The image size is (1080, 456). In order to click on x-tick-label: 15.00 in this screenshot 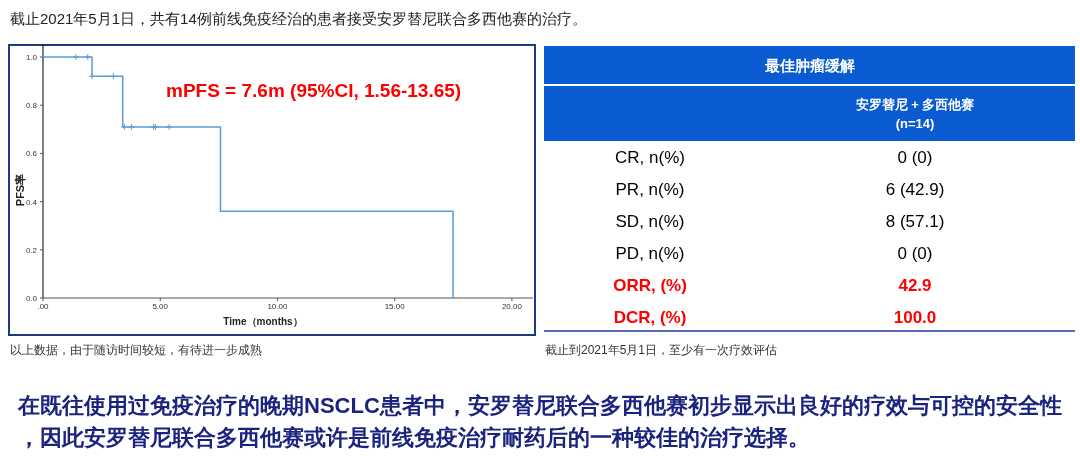, I will do `click(395, 306)`.